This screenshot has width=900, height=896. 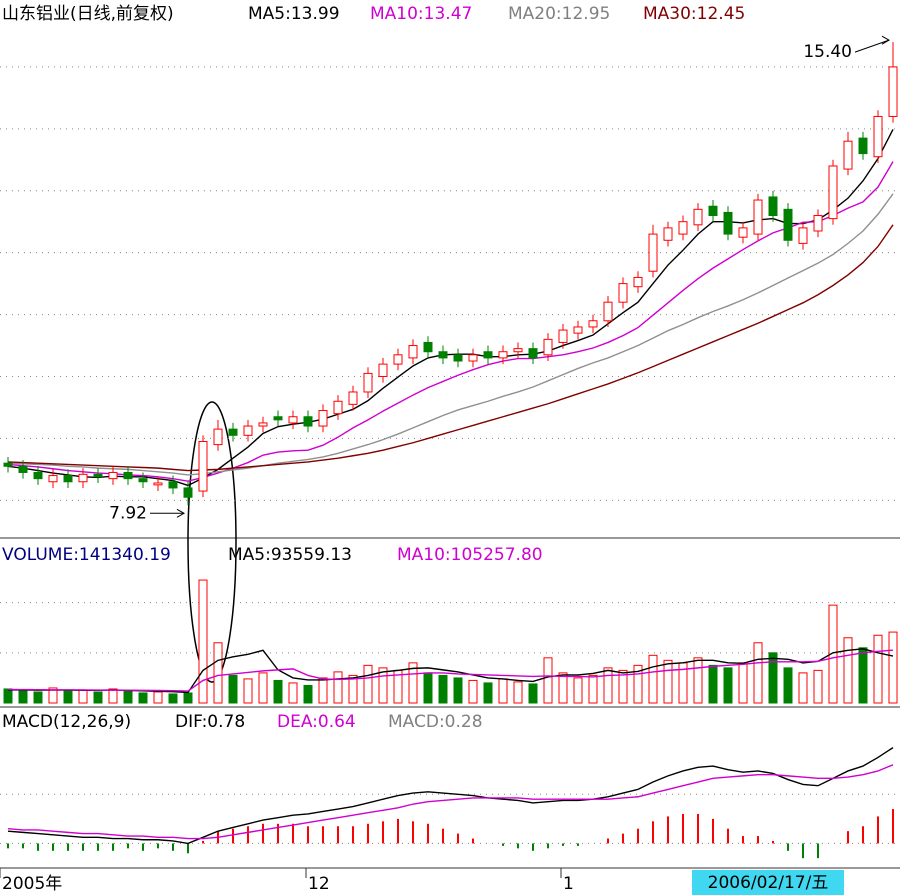 What do you see at coordinates (316, 722) in the screenshot?
I see `legend-entry: DEA:0.64` at bounding box center [316, 722].